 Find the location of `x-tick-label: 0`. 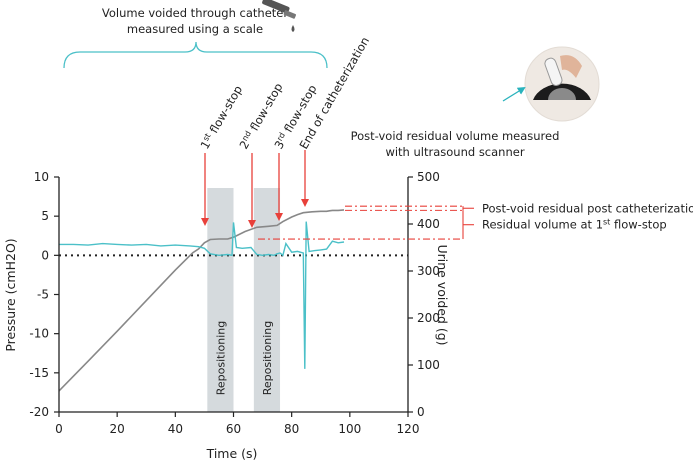

x-tick-label: 0 is located at coordinates (59, 429).